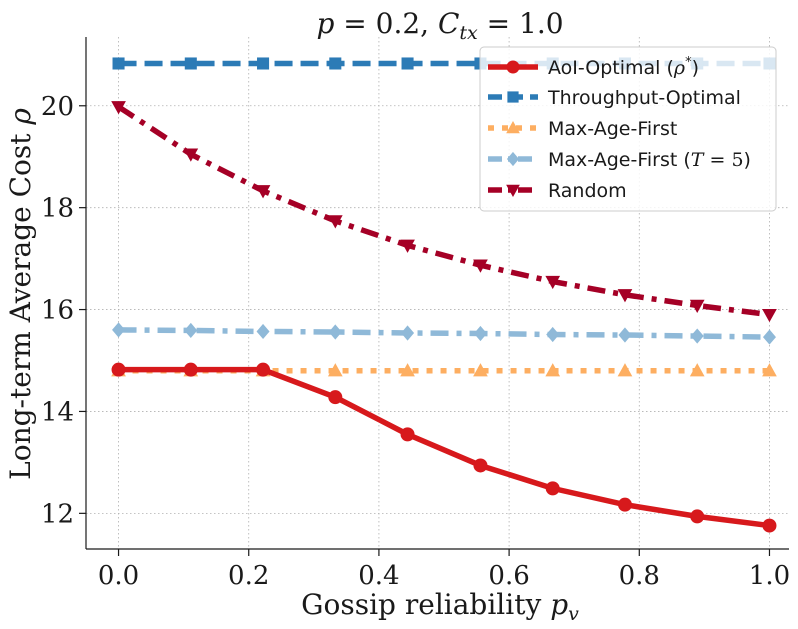  Describe the element at coordinates (508, 576) in the screenshot. I see `x-tick-label: 0.6` at that location.